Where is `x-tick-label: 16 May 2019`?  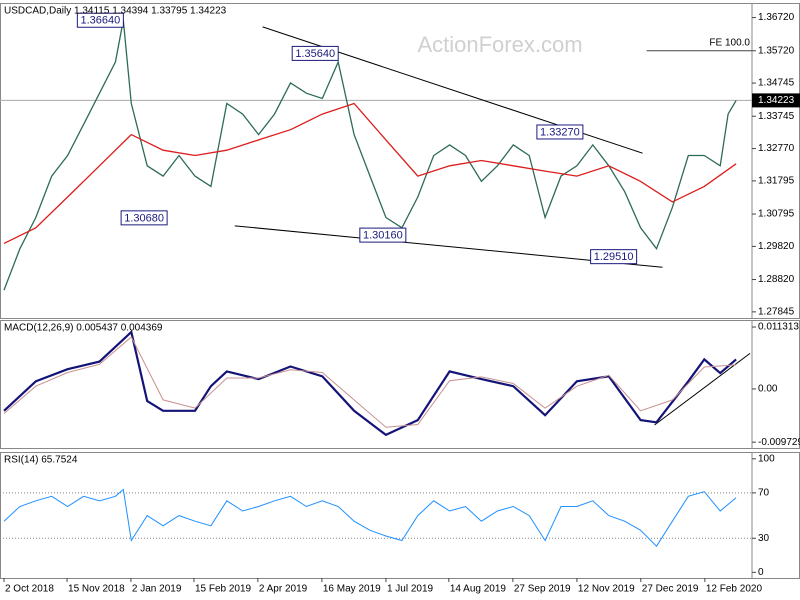 x-tick-label: 16 May 2019 is located at coordinates (352, 589).